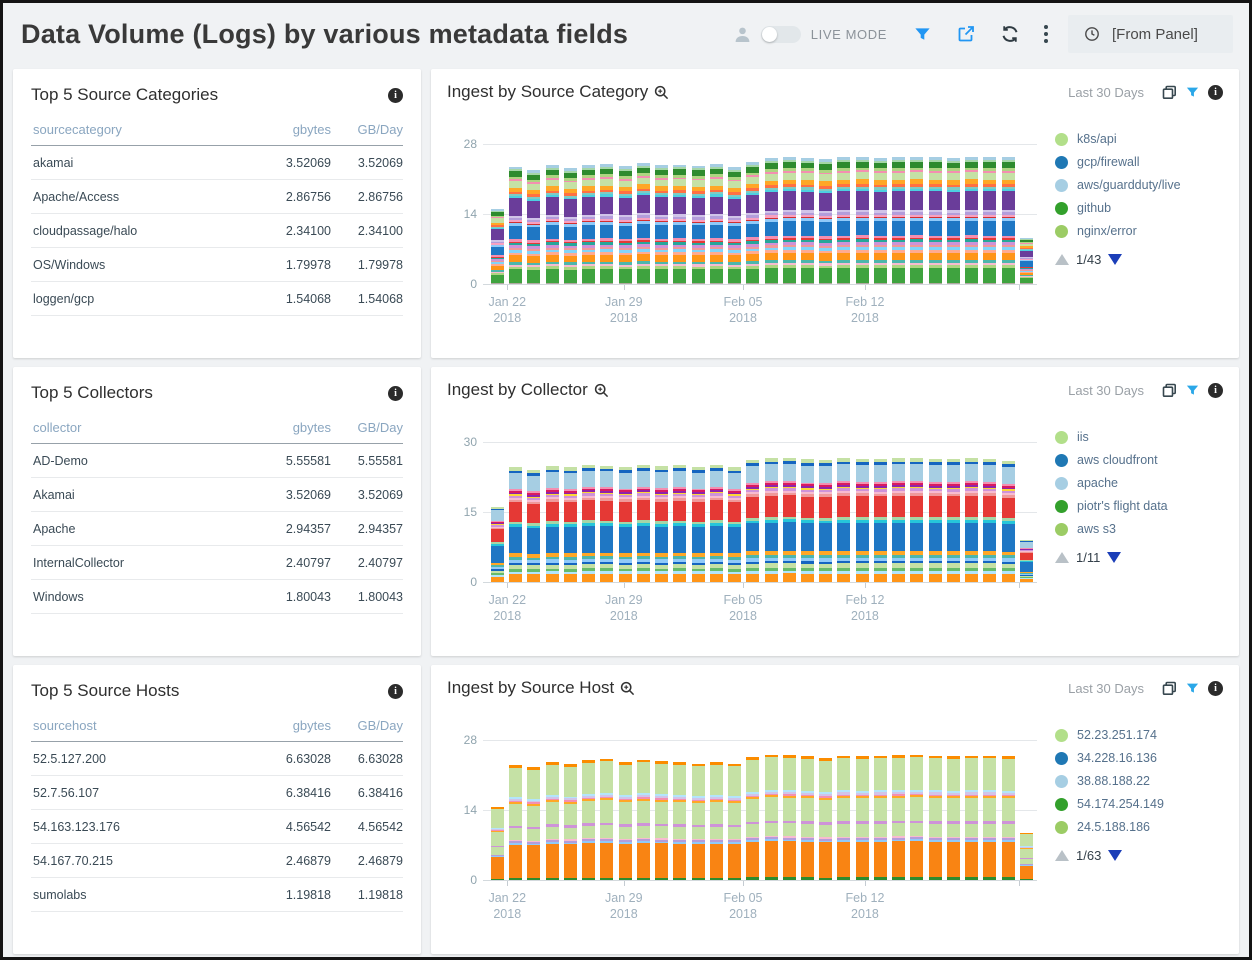 The width and height of the screenshot is (1252, 960). What do you see at coordinates (217, 162) in the screenshot?
I see `table-row: akamai 3.52069 3.52069` at bounding box center [217, 162].